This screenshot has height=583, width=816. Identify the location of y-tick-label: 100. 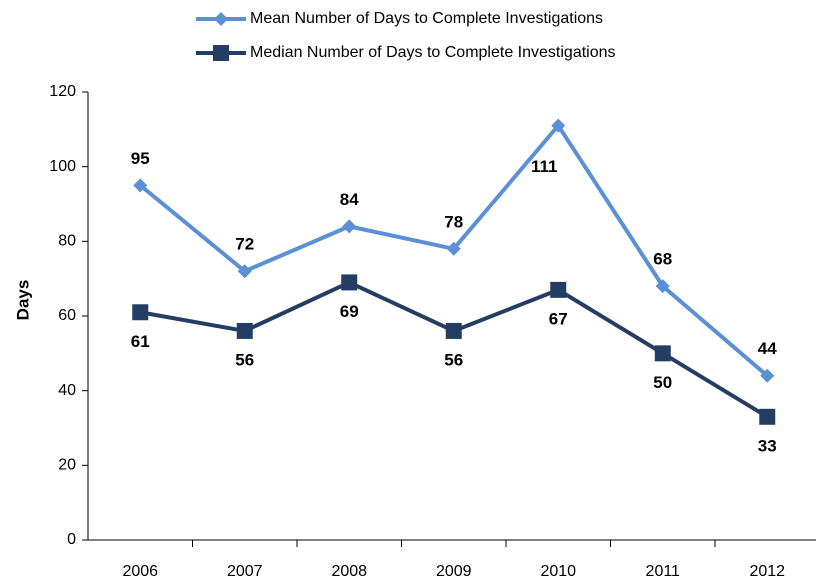
(62, 166).